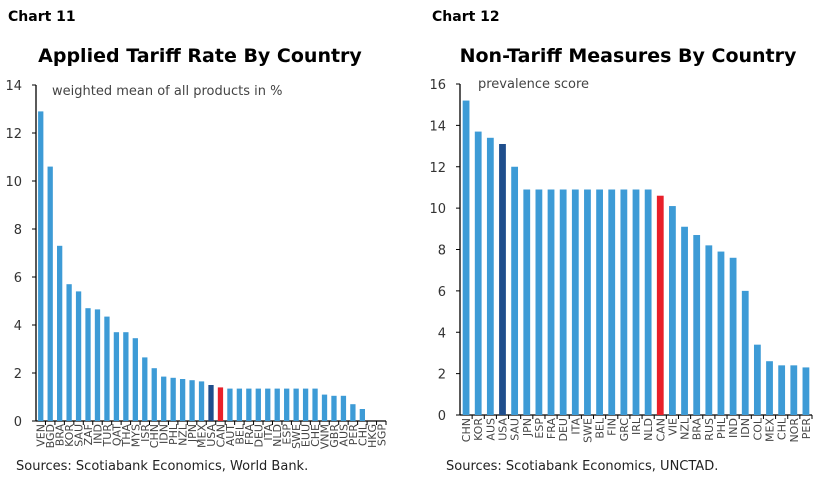 Image resolution: width=828 pixels, height=483 pixels. What do you see at coordinates (211, 403) in the screenshot?
I see `bar-usa` at bounding box center [211, 403].